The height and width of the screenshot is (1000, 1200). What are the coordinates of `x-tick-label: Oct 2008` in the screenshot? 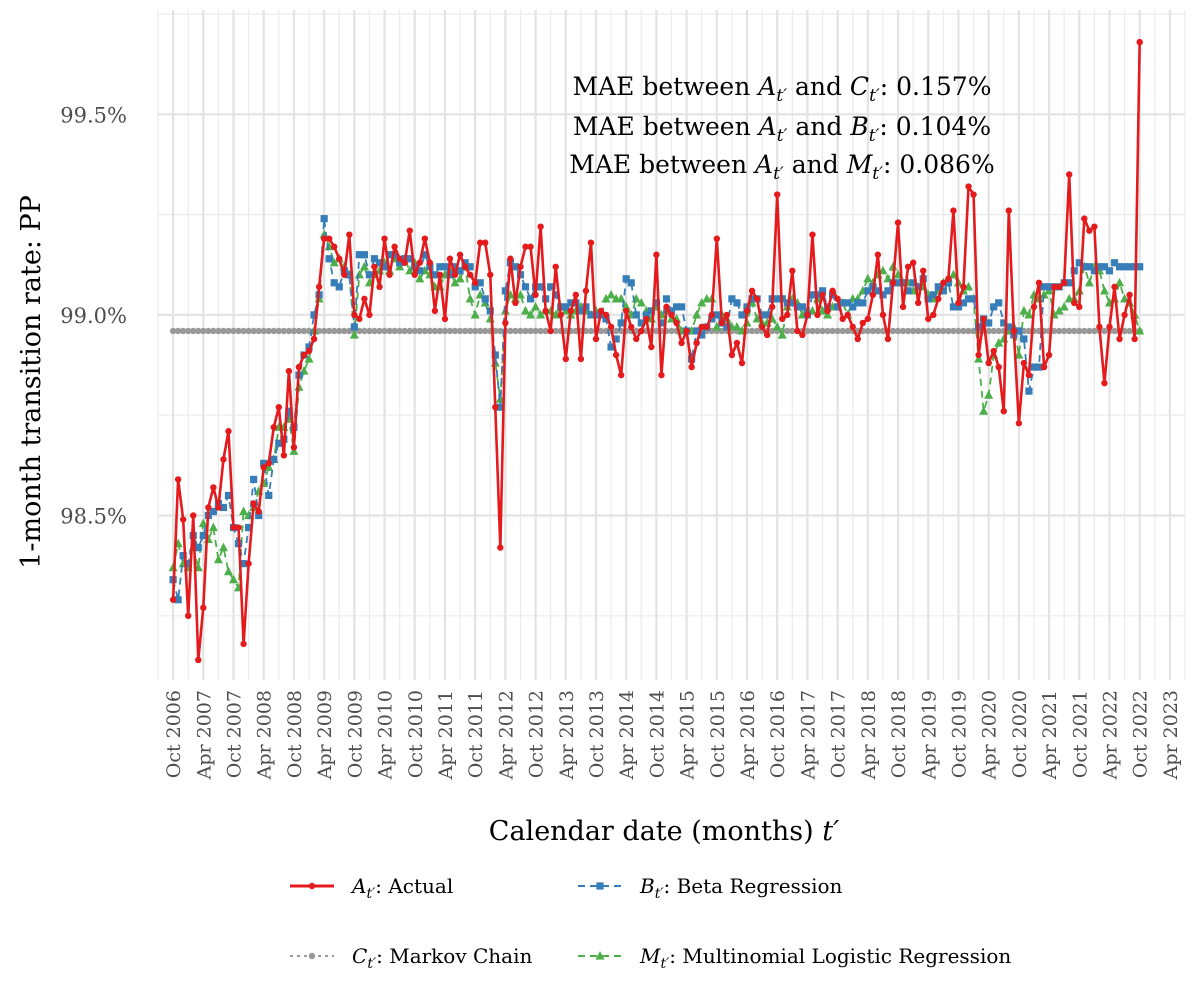 It's located at (295, 734).